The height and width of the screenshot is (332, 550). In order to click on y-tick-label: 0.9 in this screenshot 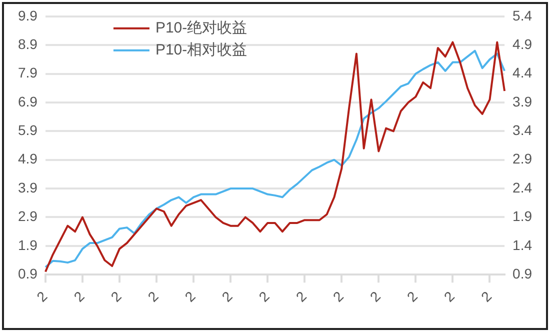, I will do `click(28, 273)`.